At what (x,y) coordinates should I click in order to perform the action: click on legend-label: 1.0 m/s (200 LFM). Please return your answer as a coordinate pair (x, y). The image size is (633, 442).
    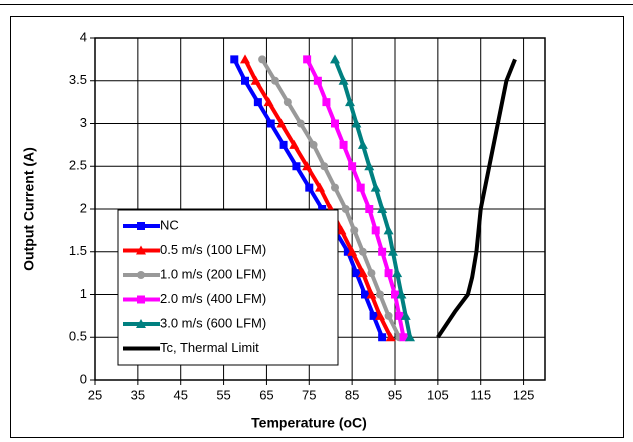
    Looking at the image, I should click on (213, 273).